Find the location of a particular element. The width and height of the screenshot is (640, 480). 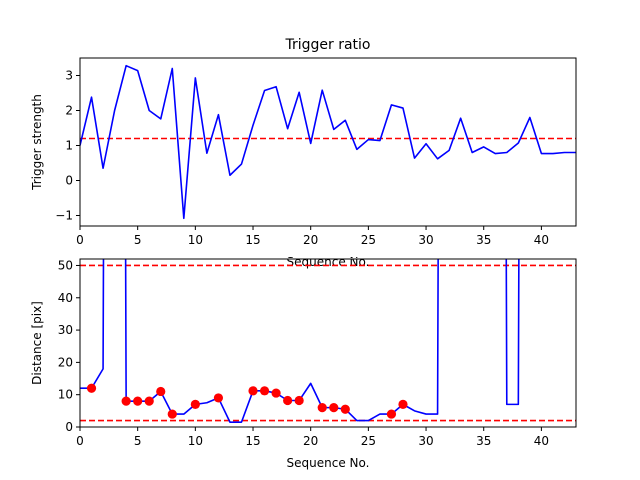

y-tick-label: 10 is located at coordinates (65, 395).